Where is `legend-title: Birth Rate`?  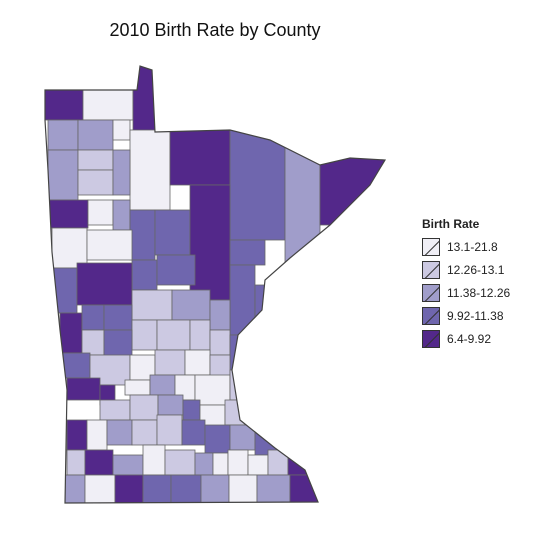
legend-title: Birth Rate is located at coordinates (451, 224).